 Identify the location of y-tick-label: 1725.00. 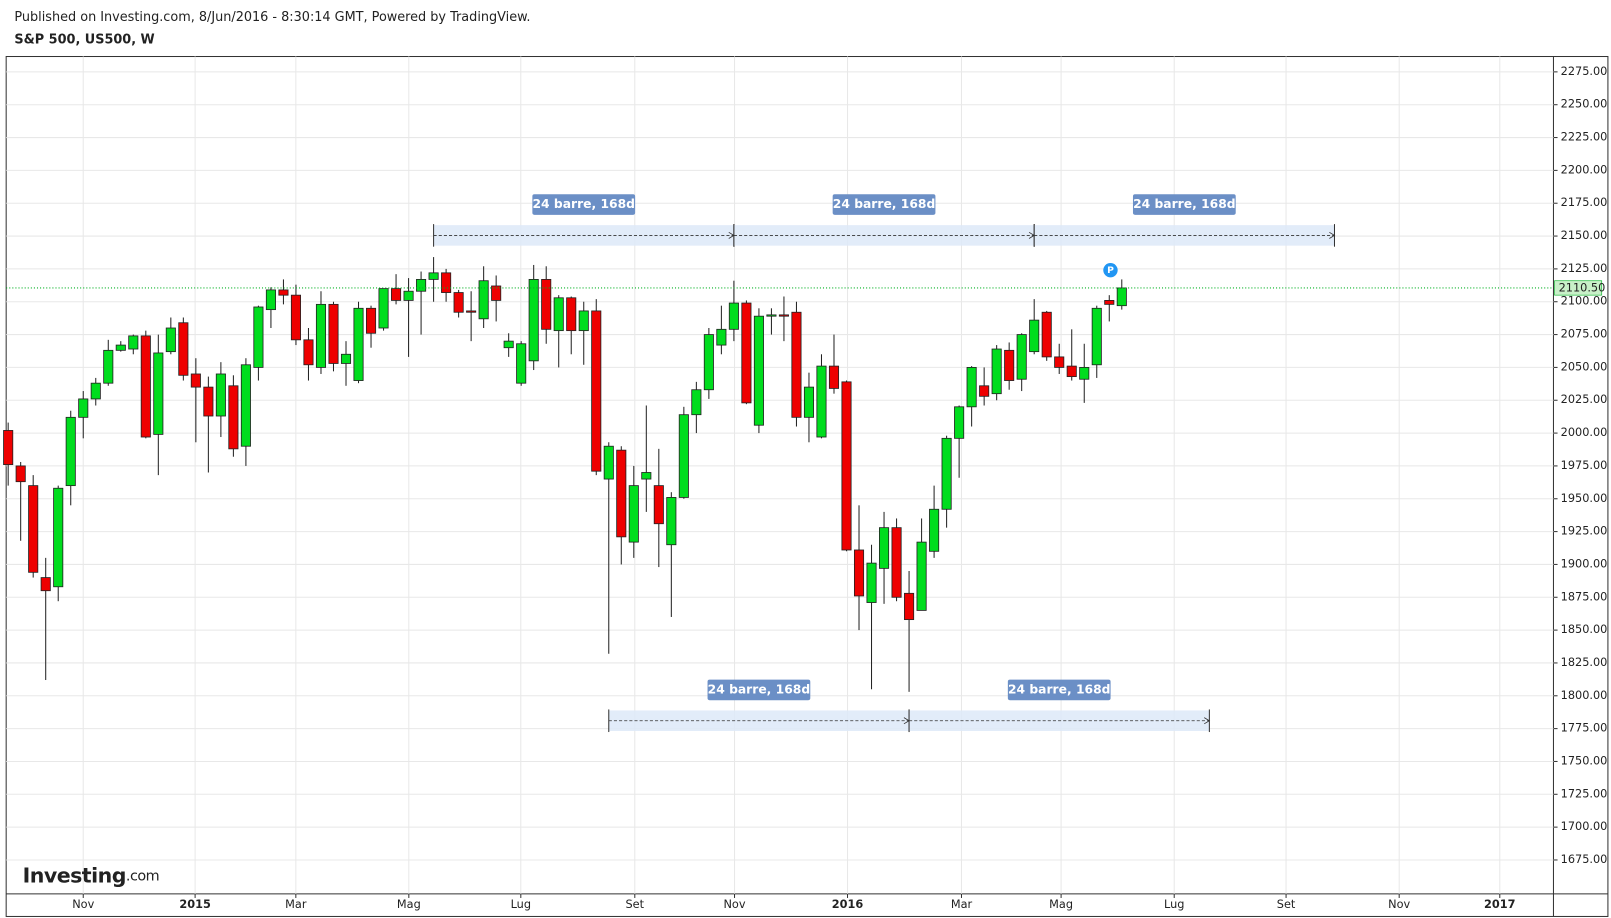
(1584, 793).